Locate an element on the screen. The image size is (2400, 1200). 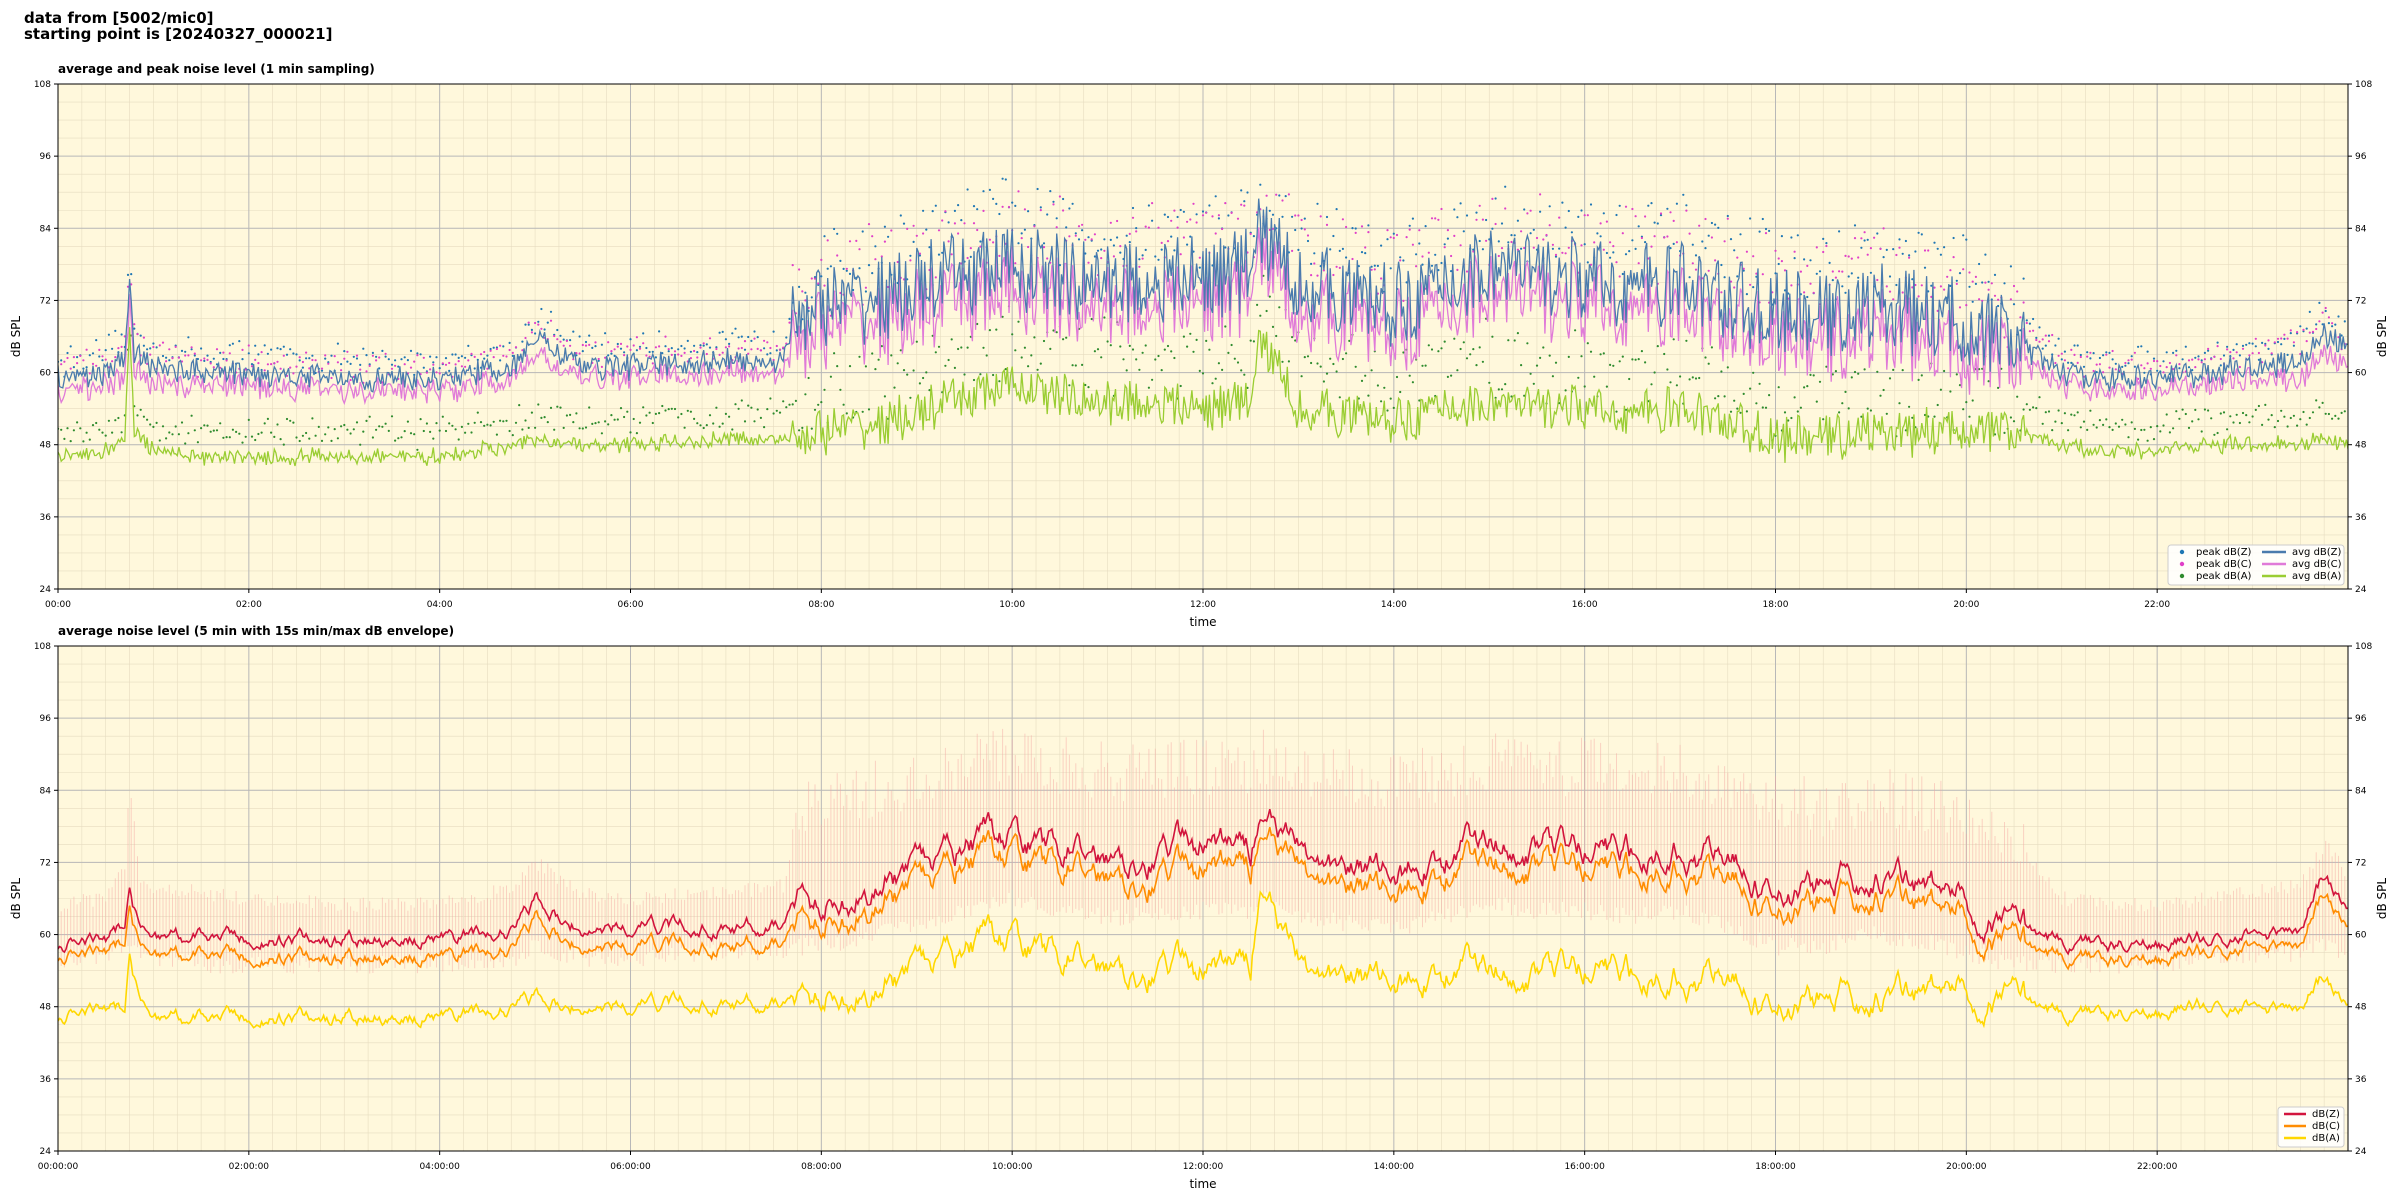
series-avg-db-a- is located at coordinates (1203, 397).